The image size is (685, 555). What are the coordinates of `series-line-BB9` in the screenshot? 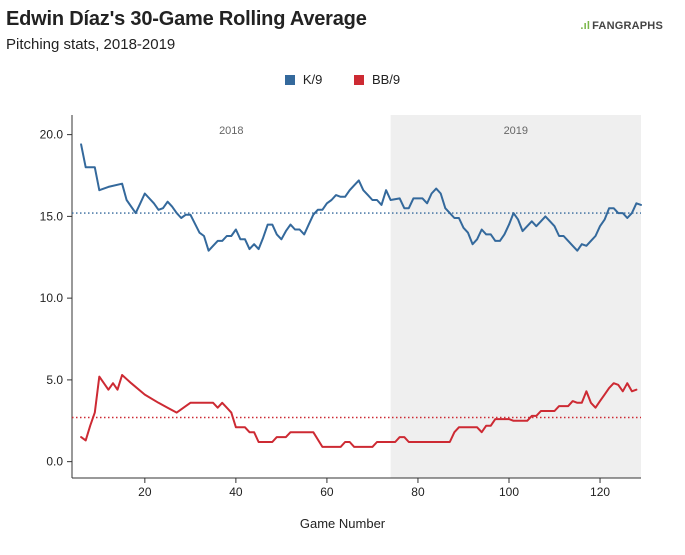 It's located at (359, 411).